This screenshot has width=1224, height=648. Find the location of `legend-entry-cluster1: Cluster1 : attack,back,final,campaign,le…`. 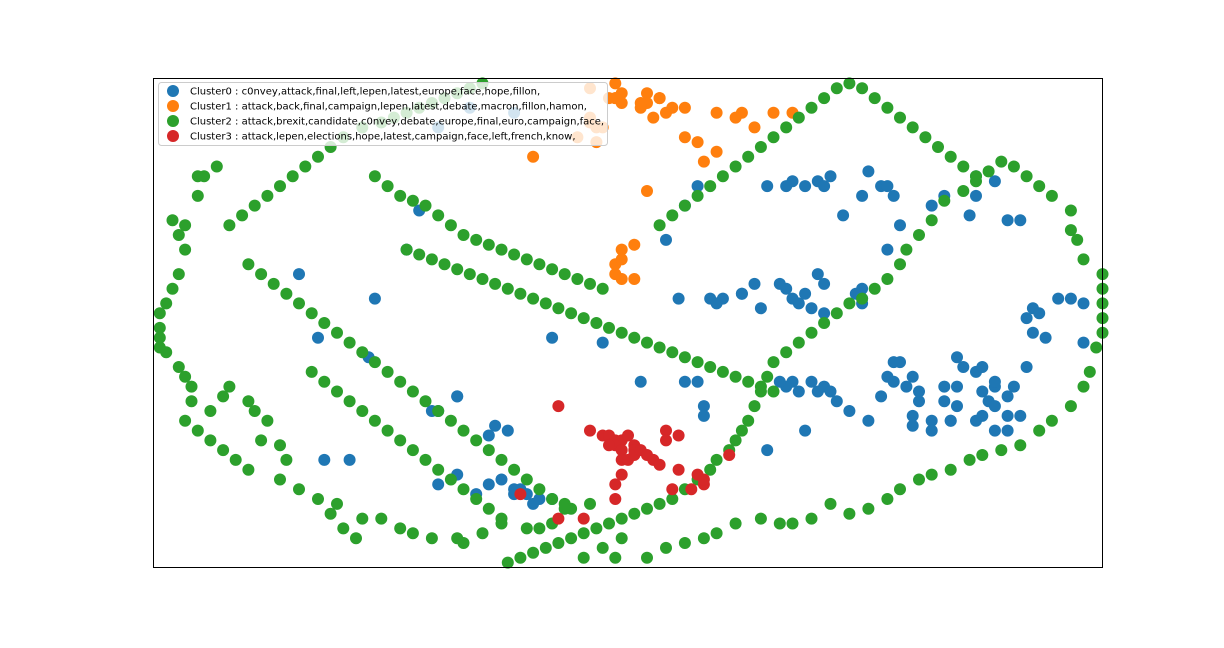

legend-entry-cluster1: Cluster1 : attack,back,final,campaign,le… is located at coordinates (377, 106).